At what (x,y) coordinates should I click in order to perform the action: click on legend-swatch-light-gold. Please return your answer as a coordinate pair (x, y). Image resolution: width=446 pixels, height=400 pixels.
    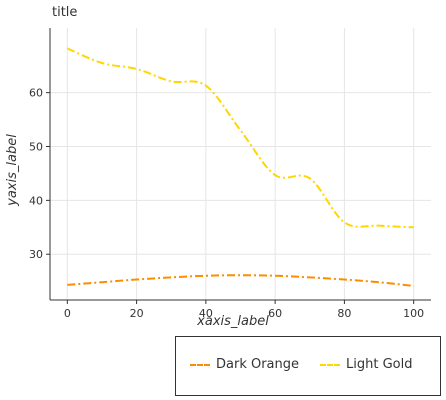
    Looking at the image, I should click on (330, 365).